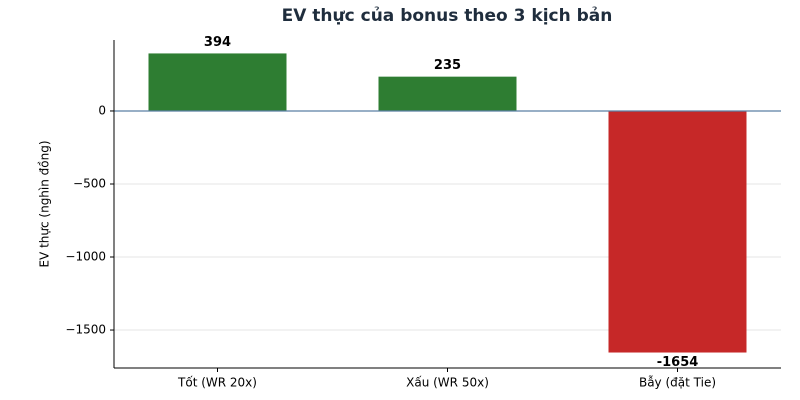  I want to click on value-label: -1654, so click(678, 362).